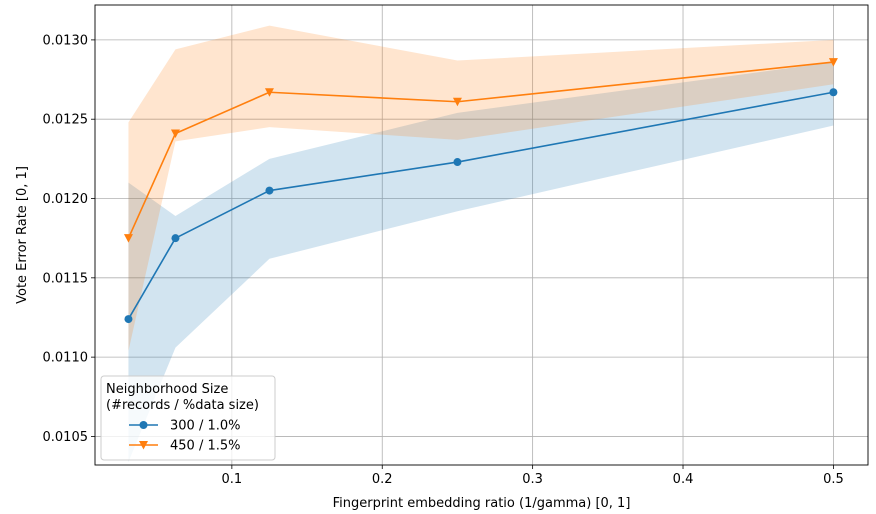  I want to click on legend-entries: 300 / 1.0% 450 / 1.5%, so click(184, 436).